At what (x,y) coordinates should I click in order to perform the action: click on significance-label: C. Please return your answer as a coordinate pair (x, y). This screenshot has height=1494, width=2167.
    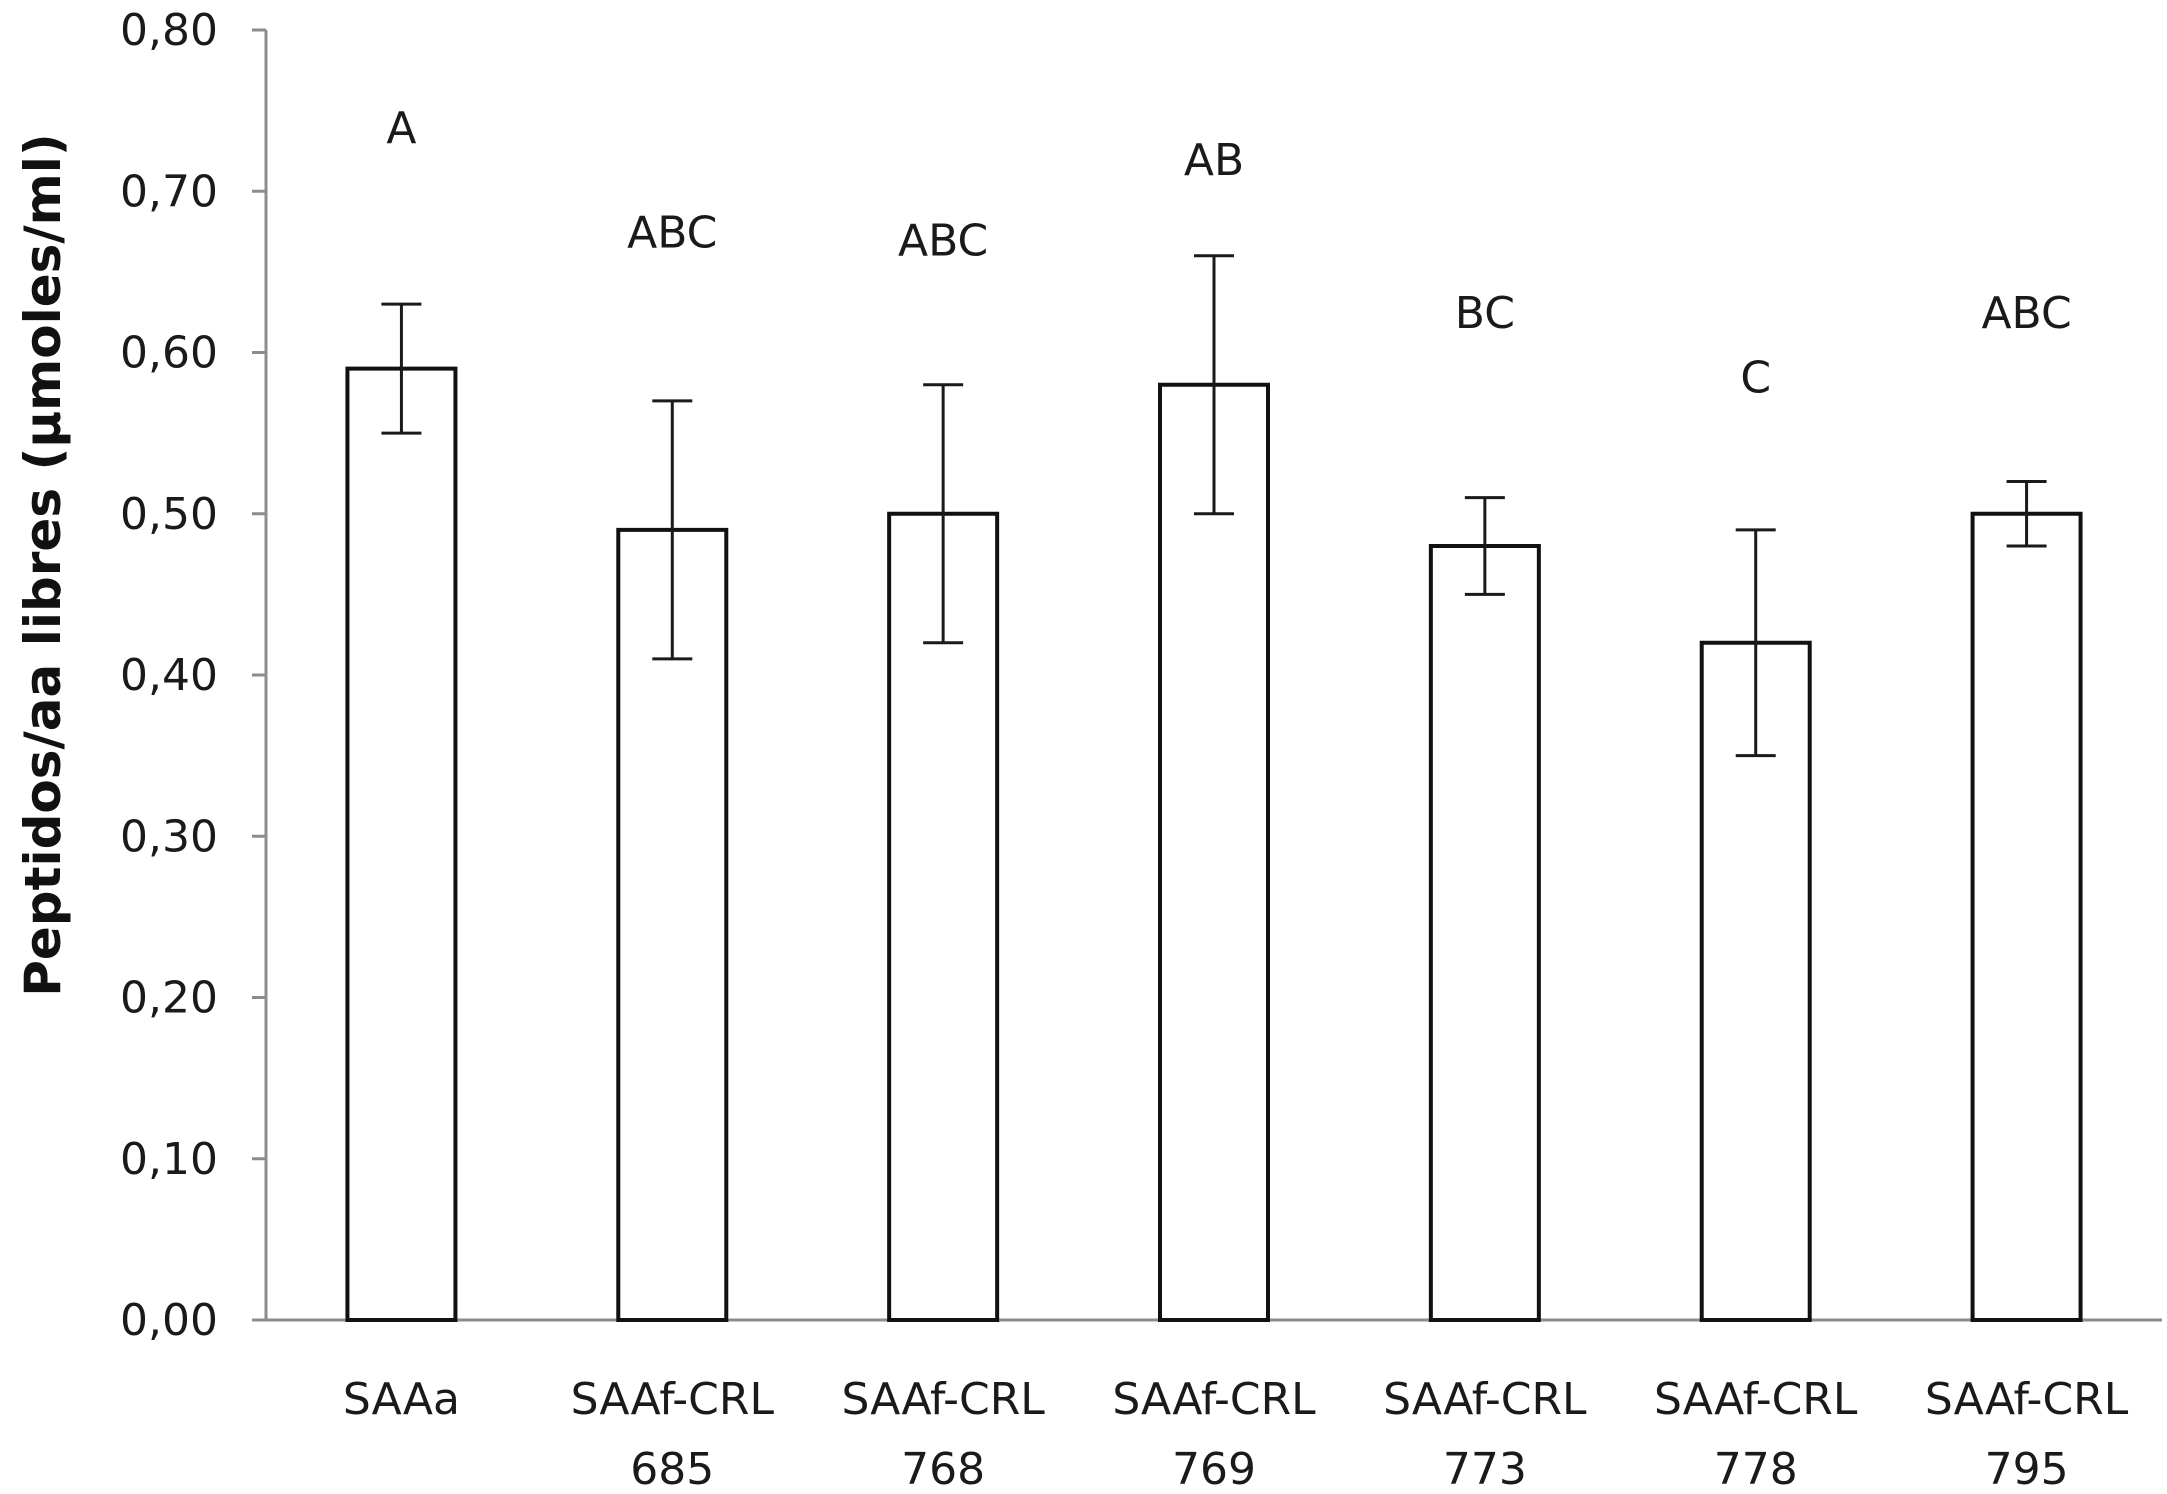
    Looking at the image, I should click on (1755, 378).